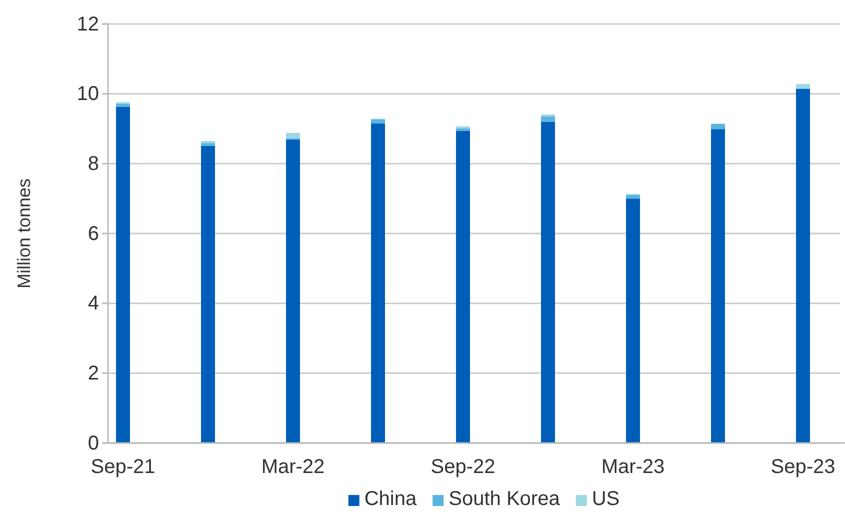  What do you see at coordinates (87, 24) in the screenshot?
I see `y-tick-label: 12` at bounding box center [87, 24].